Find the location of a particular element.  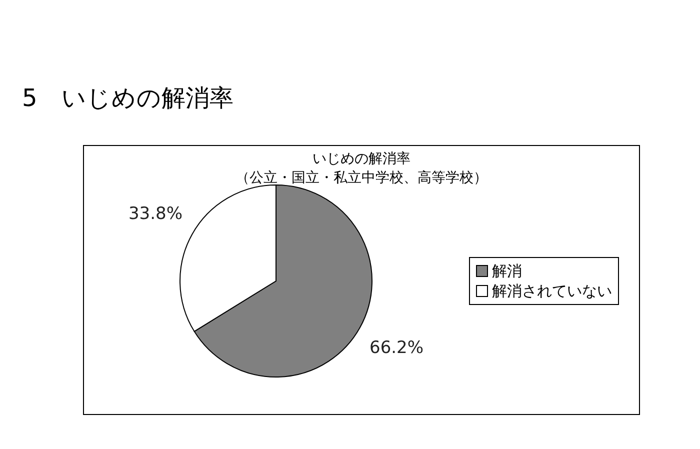

legend-label: 解消 is located at coordinates (507, 271).